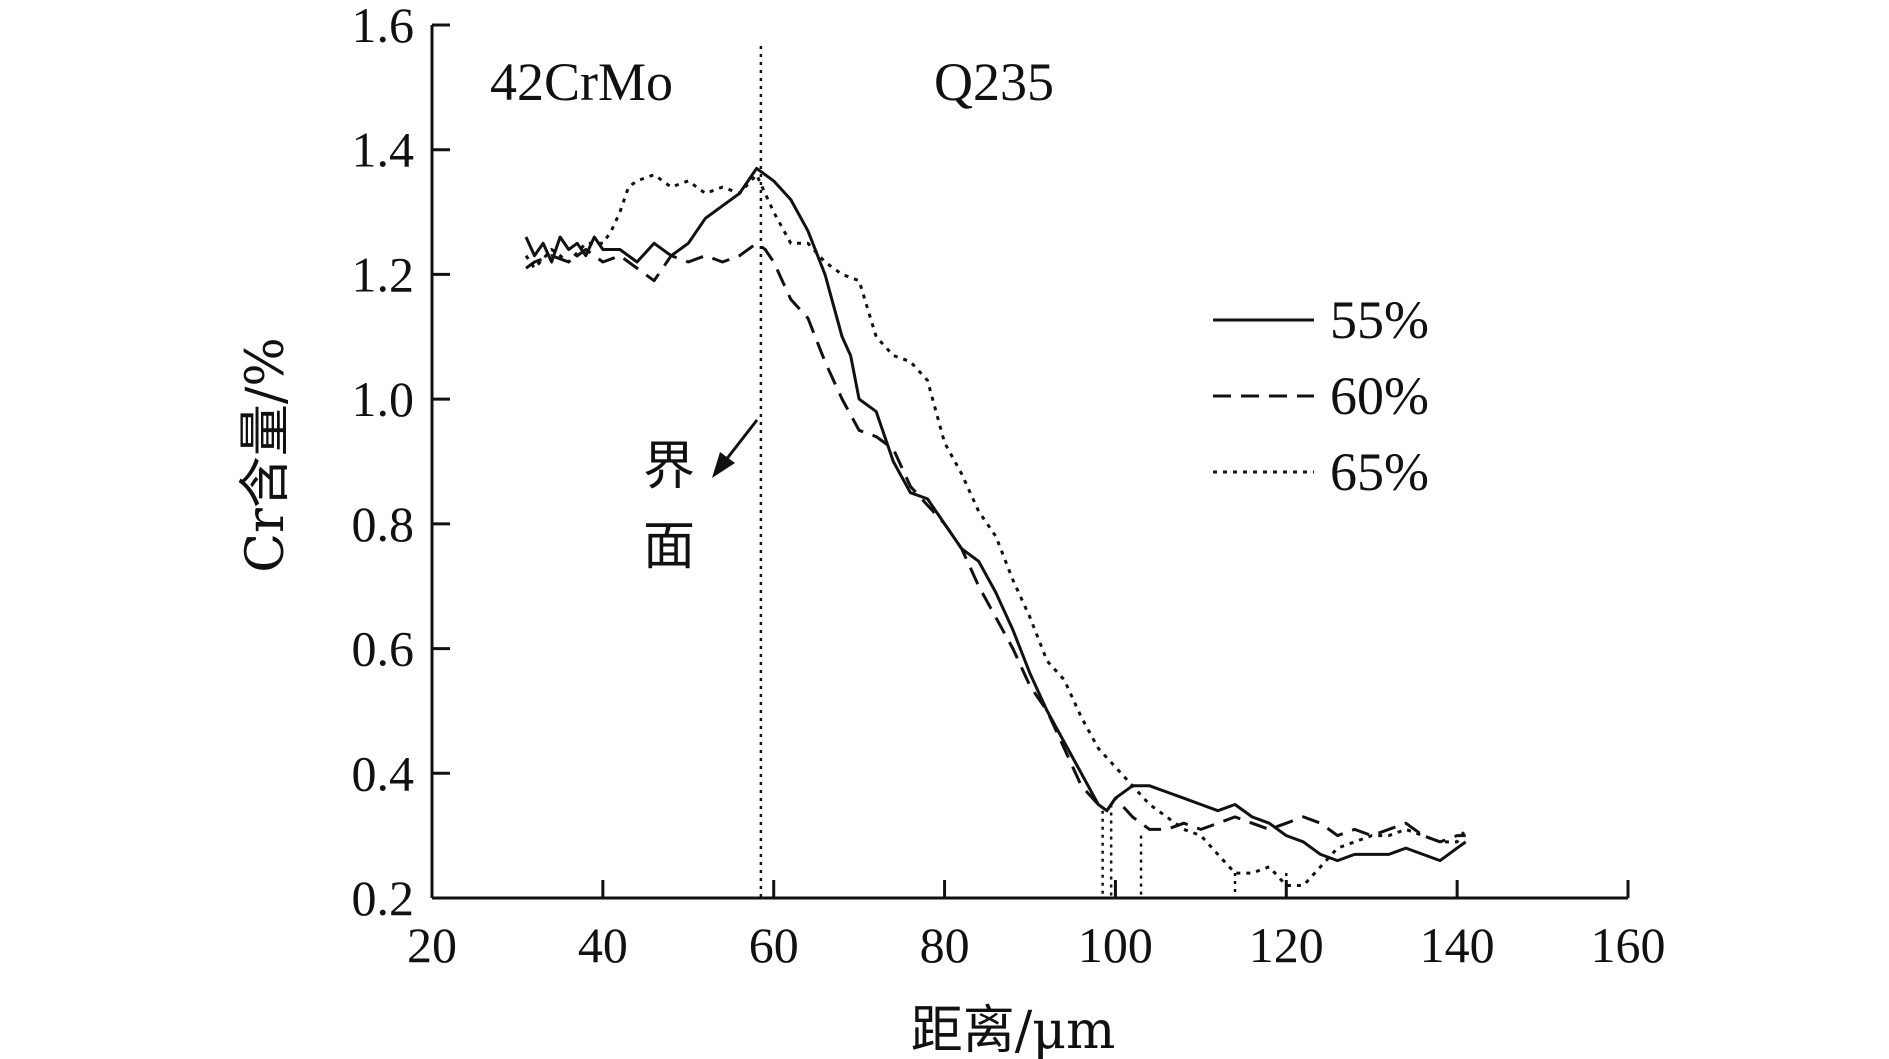 The width and height of the screenshot is (1889, 1059). Describe the element at coordinates (723, 465) in the screenshot. I see `interface-arrowhead` at that location.